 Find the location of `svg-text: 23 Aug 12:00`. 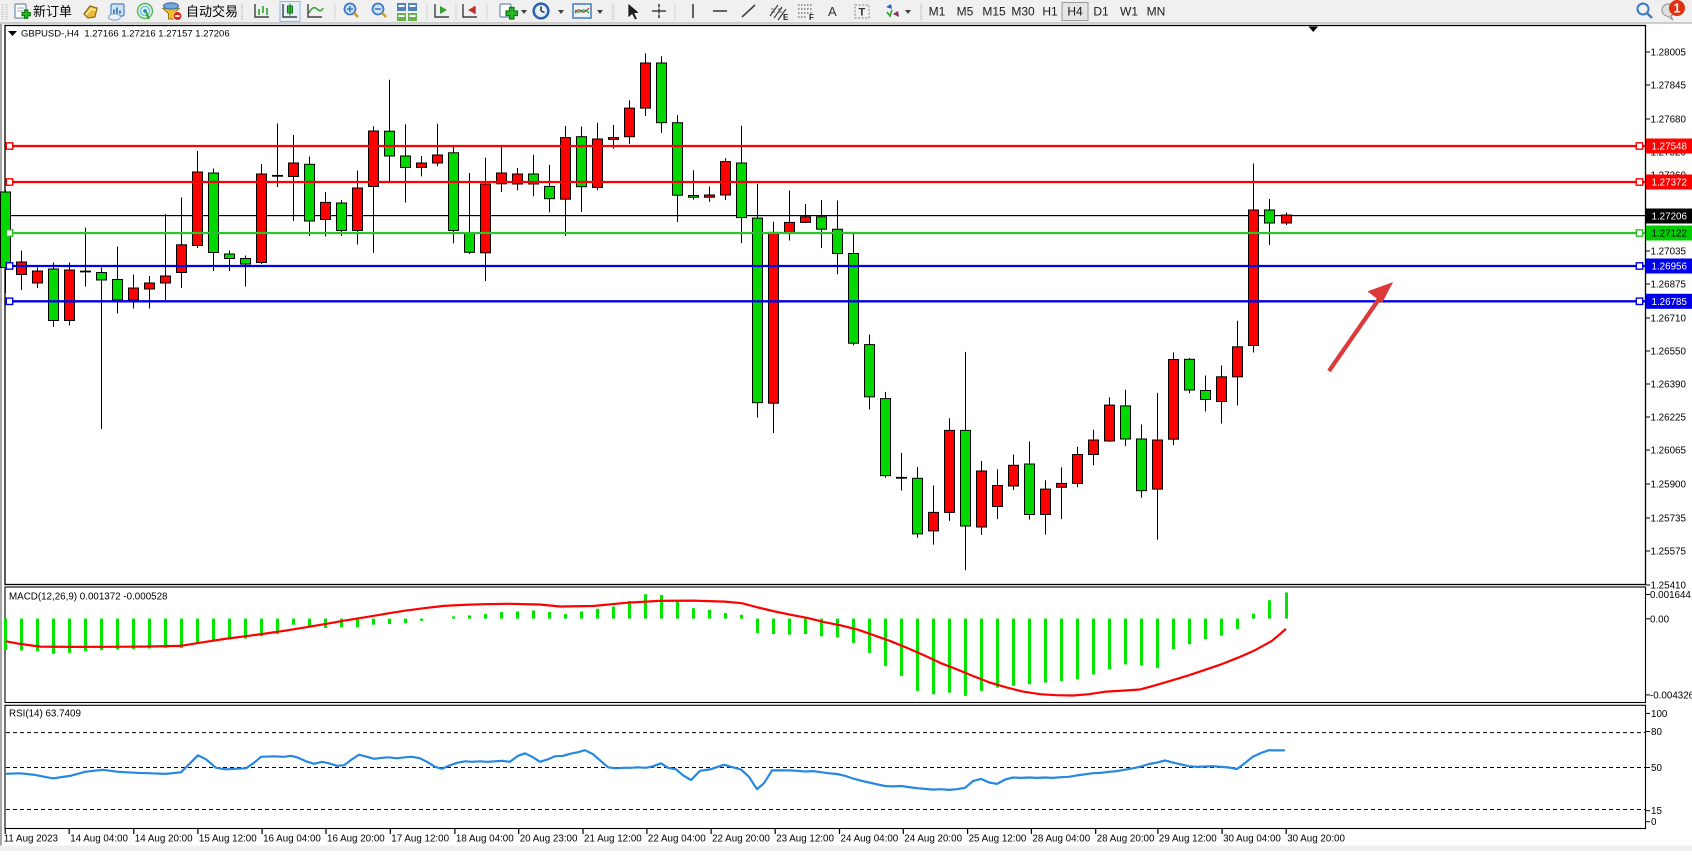

svg-text: 23 Aug 12:00 is located at coordinates (805, 839).